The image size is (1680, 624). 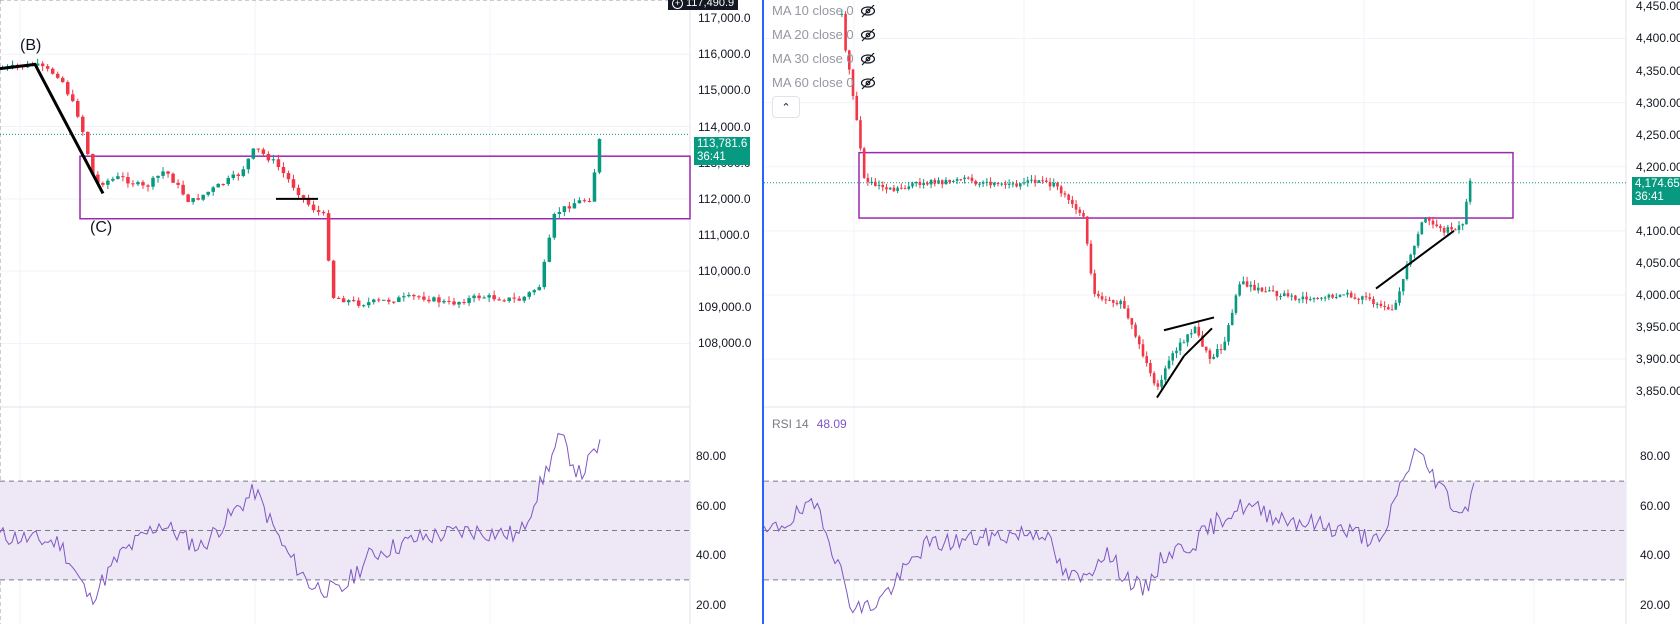 What do you see at coordinates (1655, 505) in the screenshot?
I see `right-rsi-axis-tick: 60.00` at bounding box center [1655, 505].